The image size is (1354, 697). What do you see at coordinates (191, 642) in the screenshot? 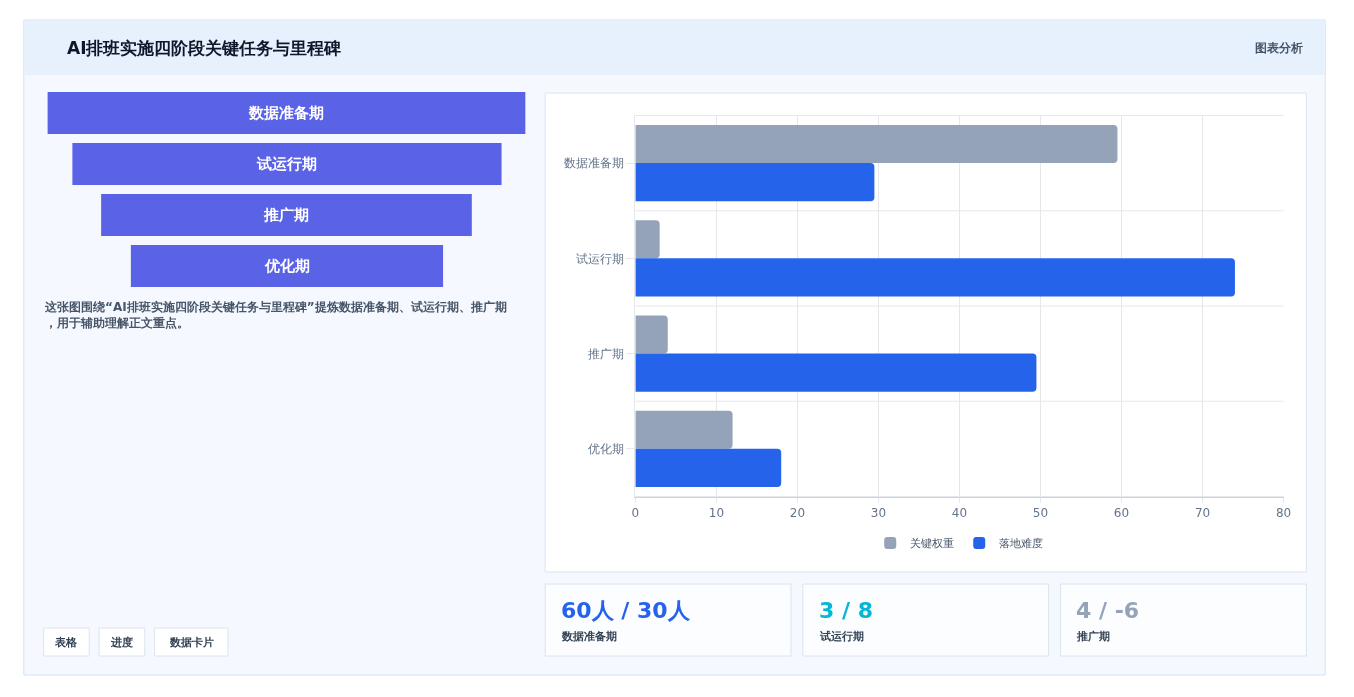
I see `text: 数据卡片` at bounding box center [191, 642].